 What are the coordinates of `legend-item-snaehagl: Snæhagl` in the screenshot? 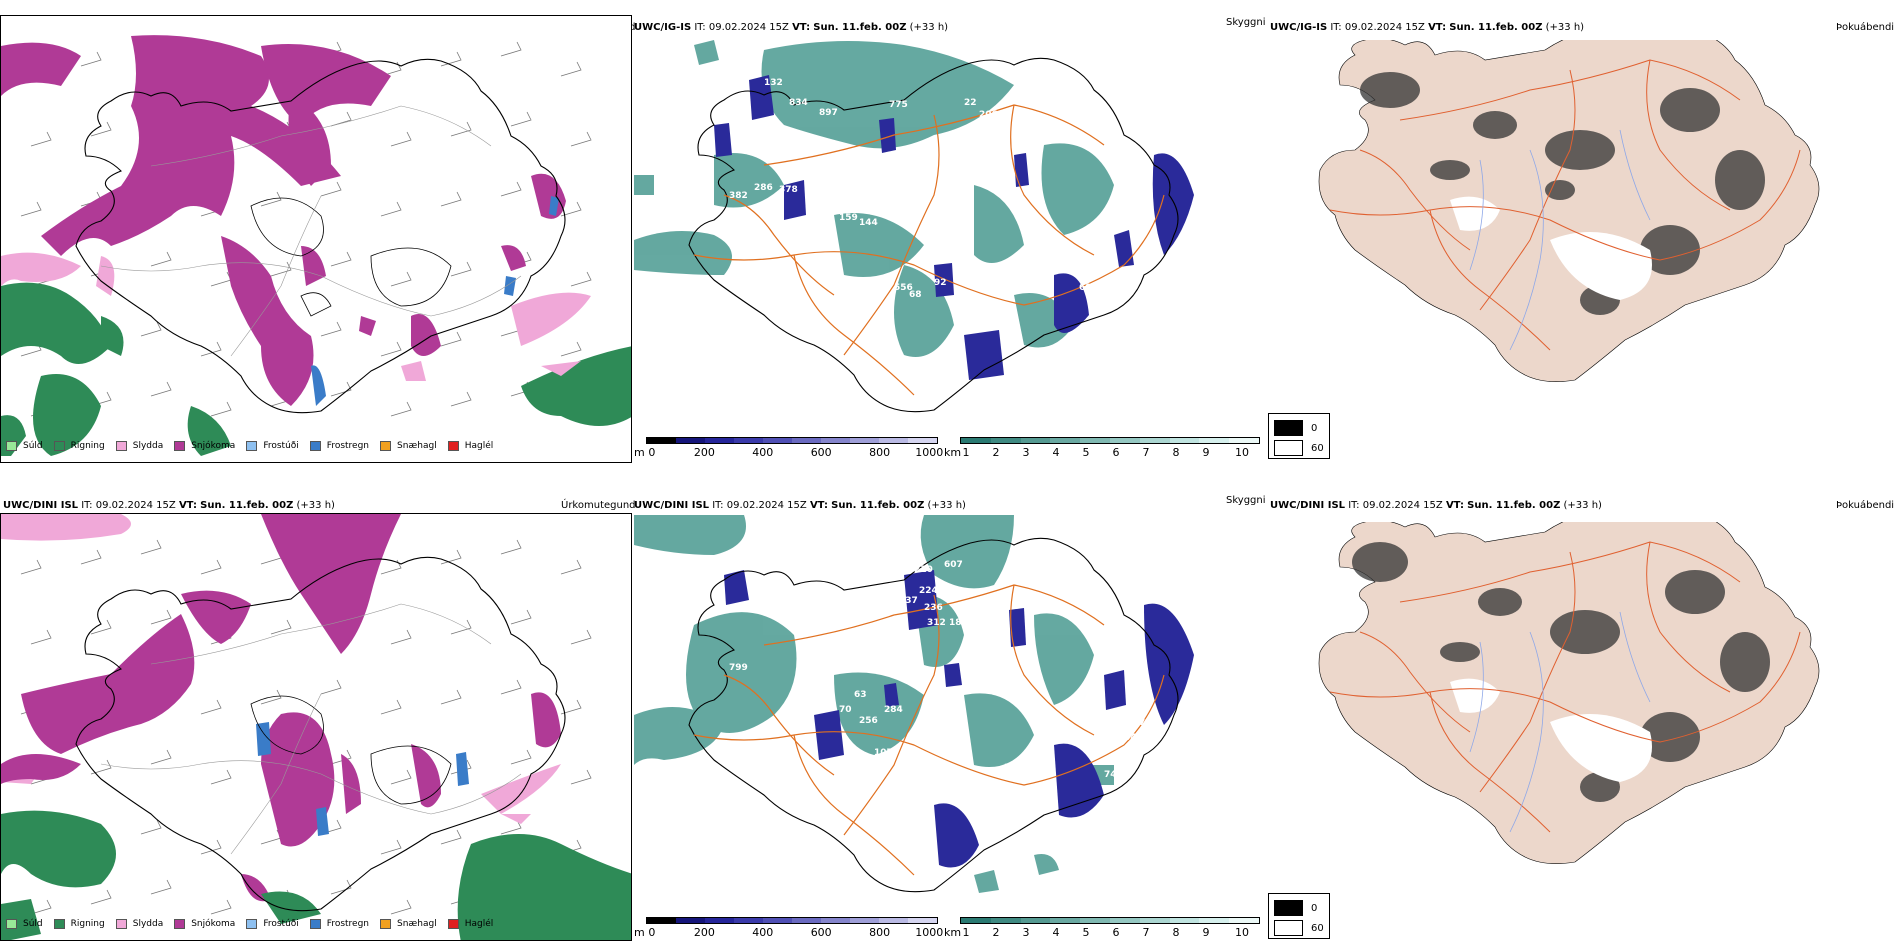 It's located at (408, 446).